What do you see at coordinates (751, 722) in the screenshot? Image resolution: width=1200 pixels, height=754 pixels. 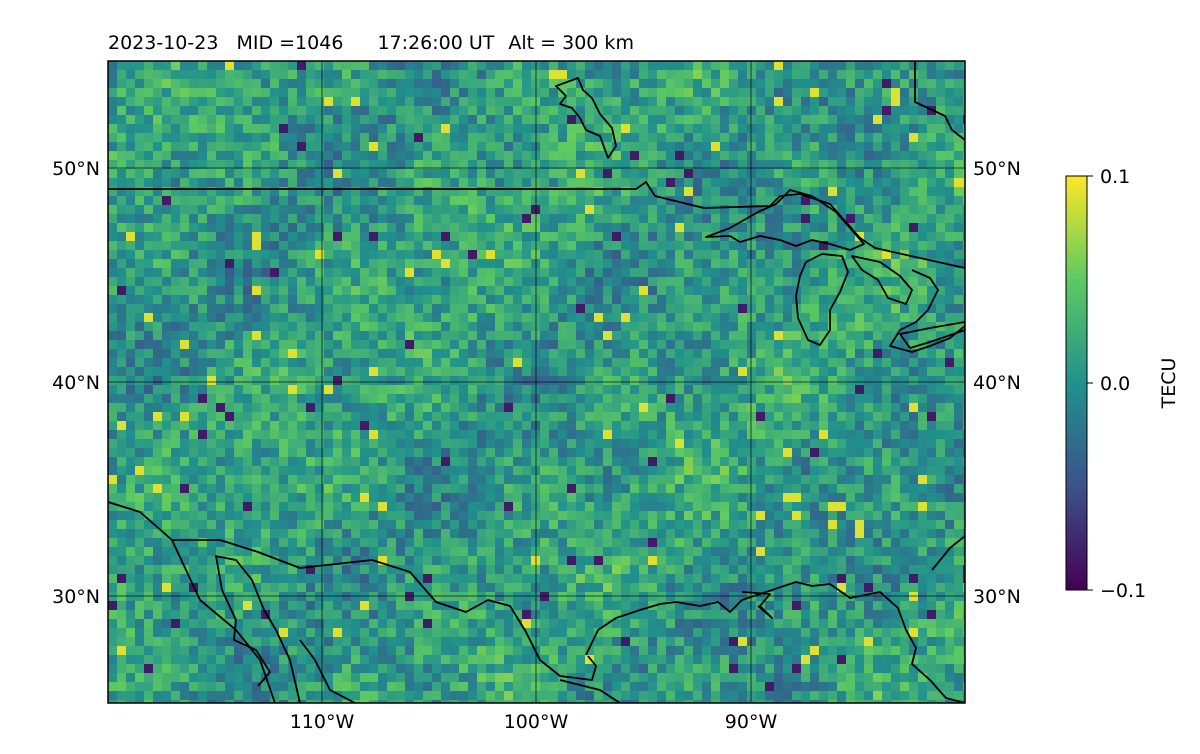 I see `lon-label-90w: 90°W` at bounding box center [751, 722].